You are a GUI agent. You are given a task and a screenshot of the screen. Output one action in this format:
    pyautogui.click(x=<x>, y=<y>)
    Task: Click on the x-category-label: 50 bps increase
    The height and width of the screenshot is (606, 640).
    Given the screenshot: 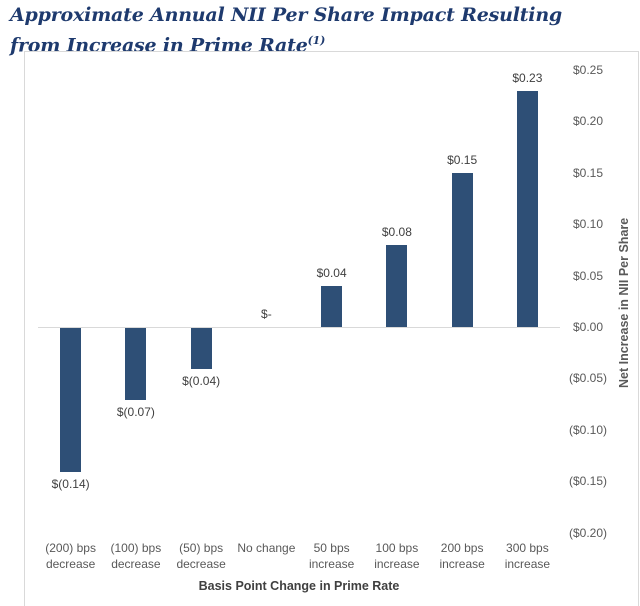 What is the action you would take?
    pyautogui.click(x=332, y=556)
    